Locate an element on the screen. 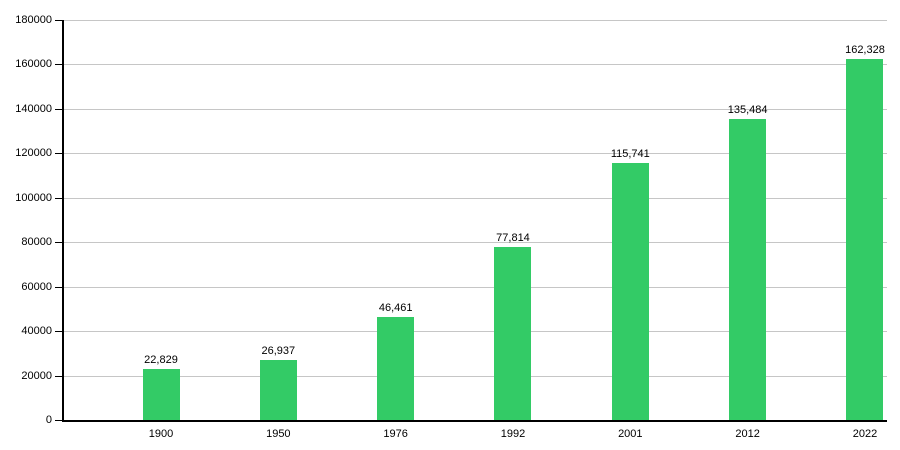  x-axis-label: 2022 is located at coordinates (865, 434).